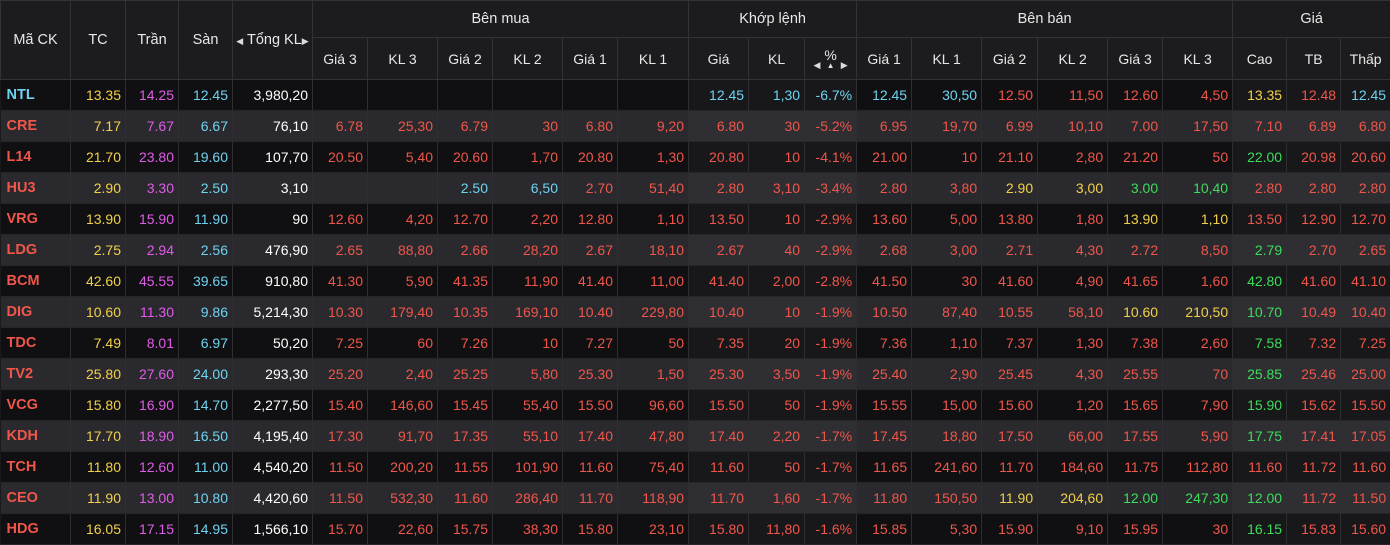  What do you see at coordinates (947, 436) in the screenshot?
I see `sell-vol1-cell: 18,80` at bounding box center [947, 436].